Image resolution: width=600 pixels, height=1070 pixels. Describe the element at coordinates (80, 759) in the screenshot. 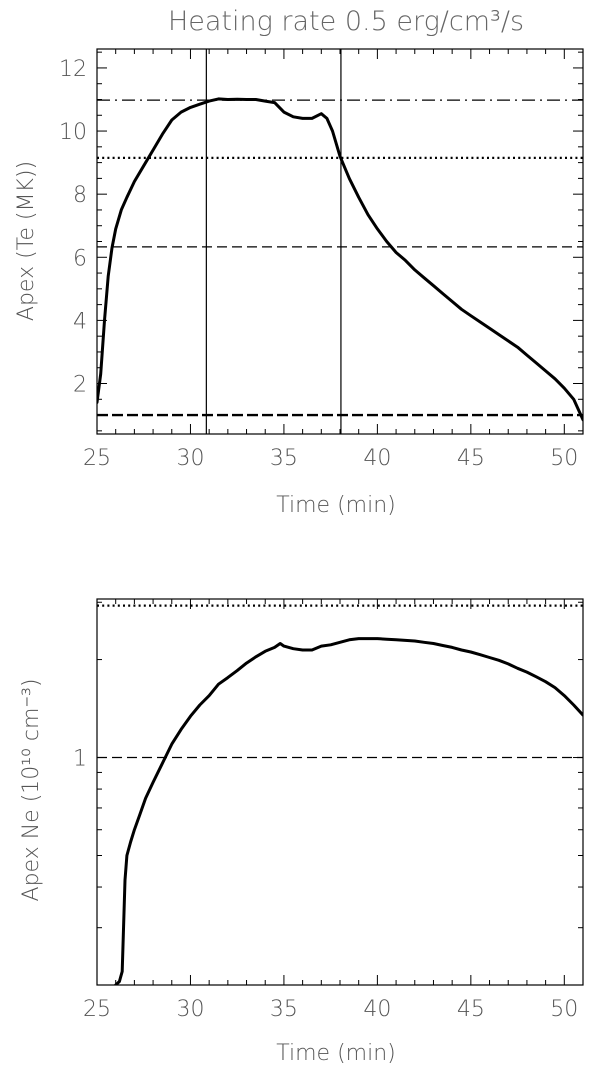

I see `y-tick-label: 1` at that location.